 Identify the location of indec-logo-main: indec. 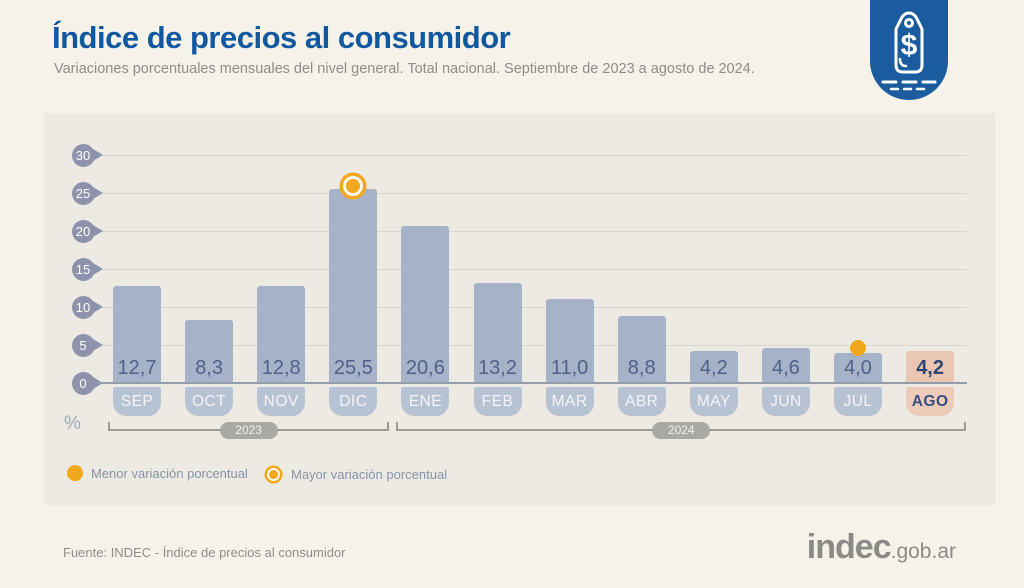
(849, 547).